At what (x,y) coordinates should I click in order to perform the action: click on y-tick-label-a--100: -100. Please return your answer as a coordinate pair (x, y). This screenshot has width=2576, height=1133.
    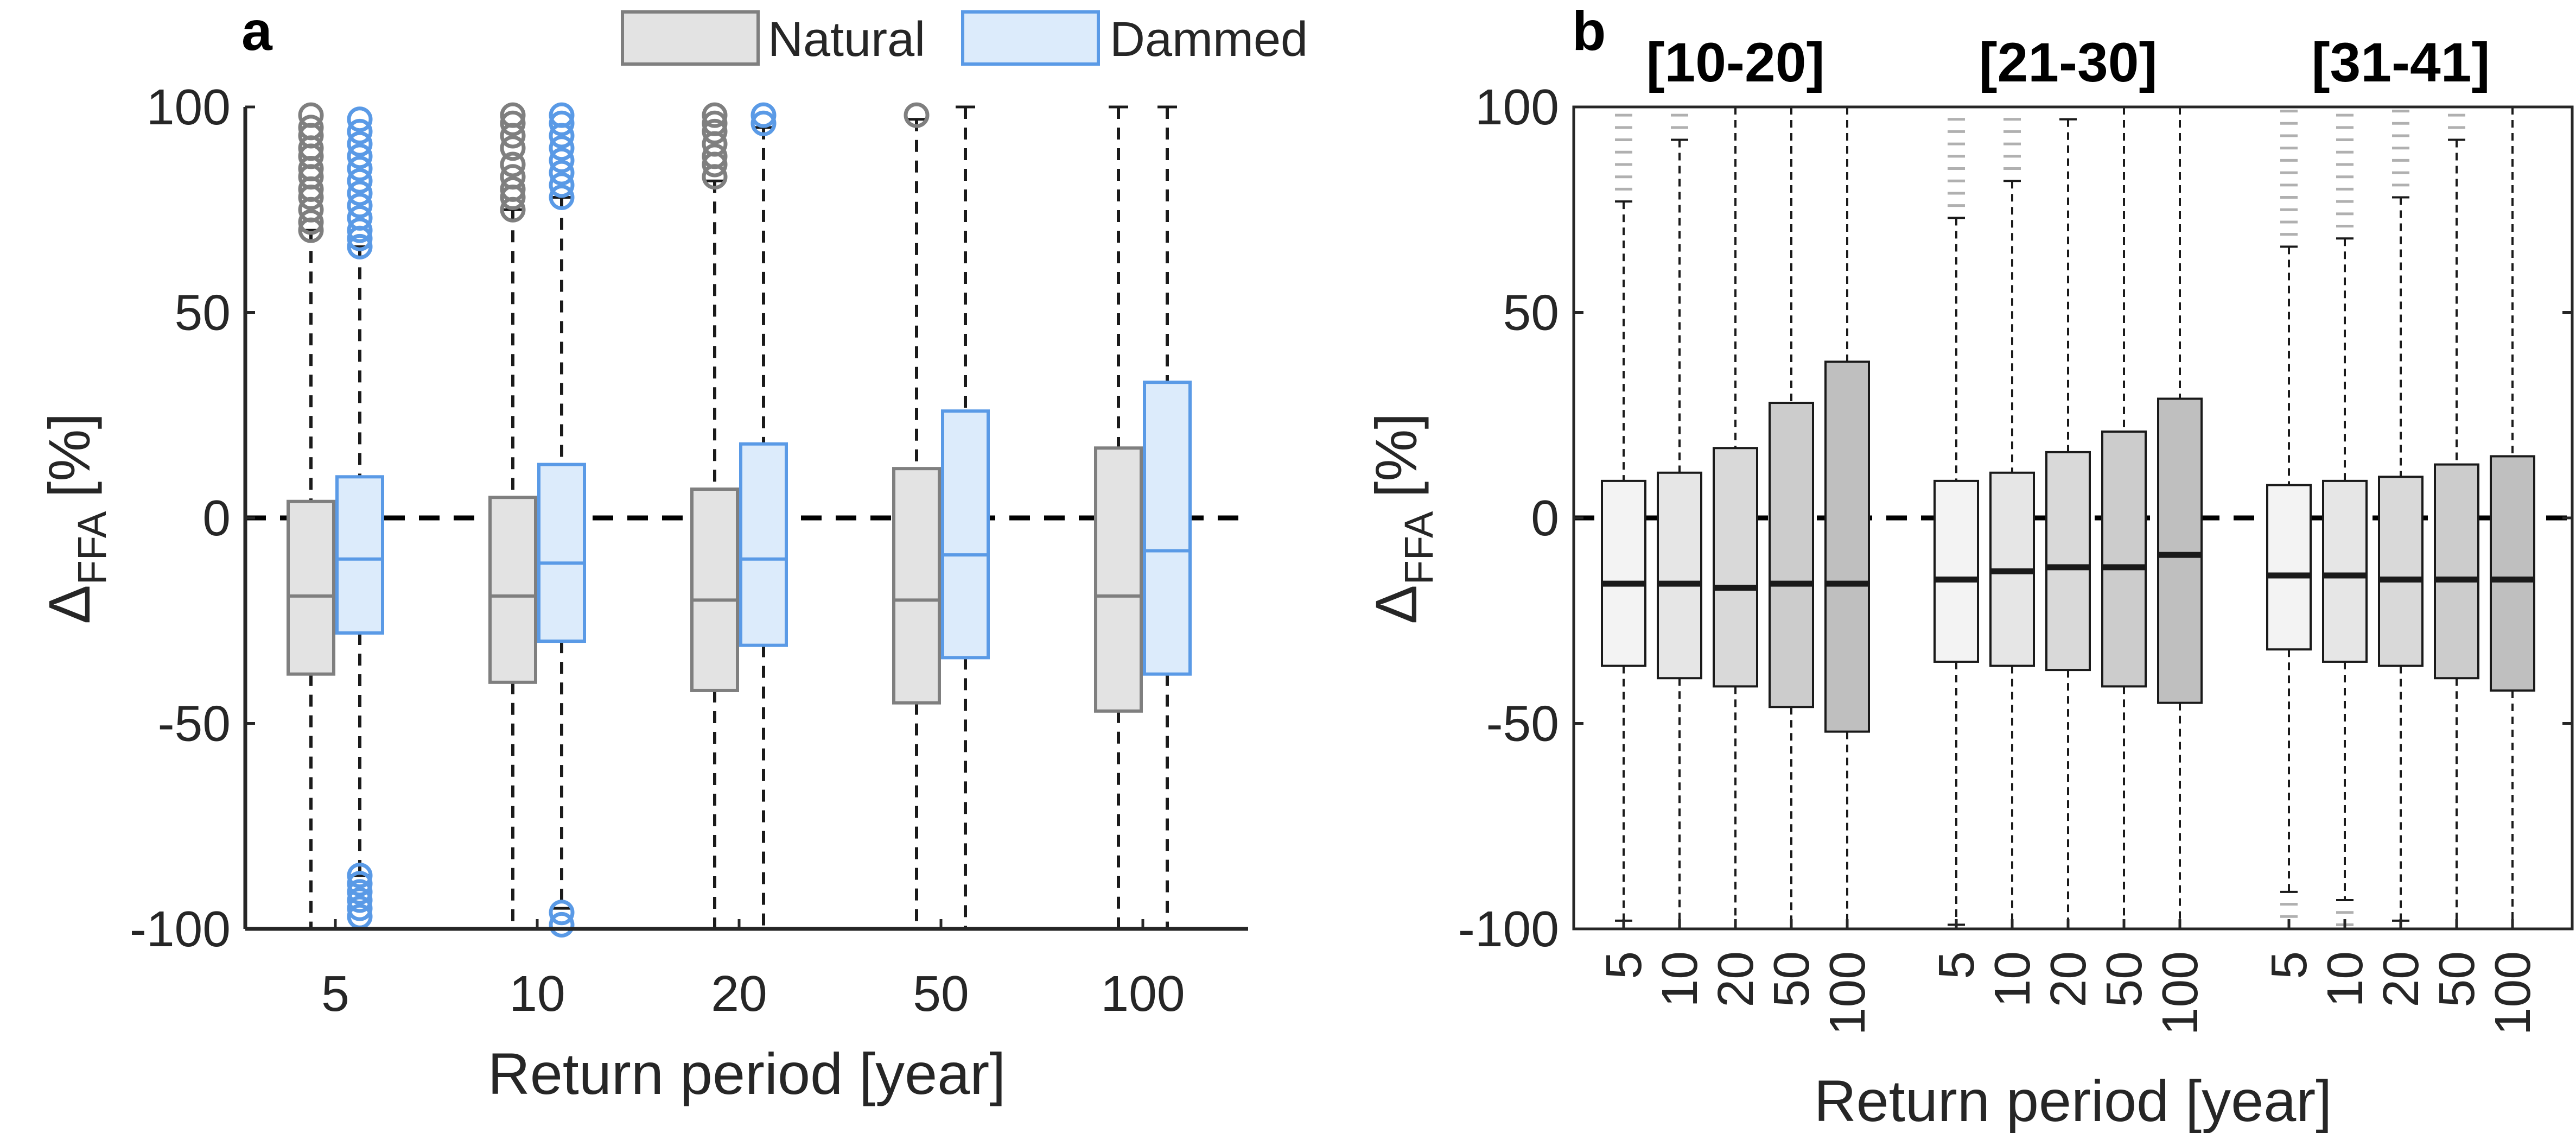
    Looking at the image, I should click on (180, 929).